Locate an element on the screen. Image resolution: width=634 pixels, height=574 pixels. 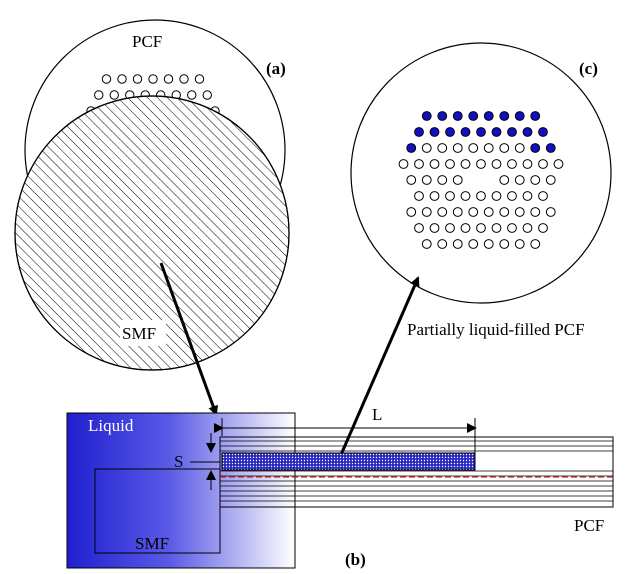
arrow-filled-to-section is located at coordinates (379, 367).